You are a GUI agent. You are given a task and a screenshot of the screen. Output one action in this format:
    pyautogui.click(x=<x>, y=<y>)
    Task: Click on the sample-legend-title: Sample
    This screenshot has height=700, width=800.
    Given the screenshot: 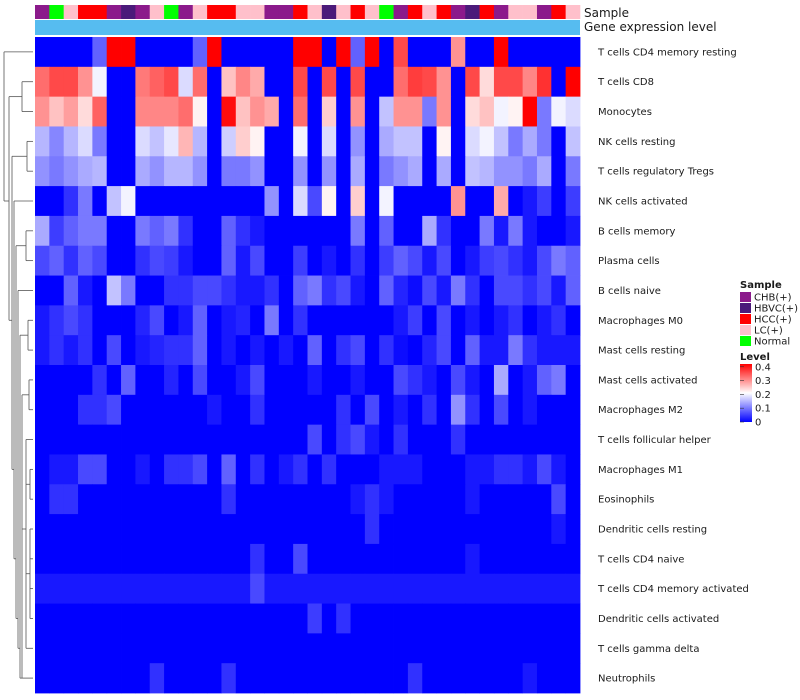 What is the action you would take?
    pyautogui.click(x=761, y=285)
    